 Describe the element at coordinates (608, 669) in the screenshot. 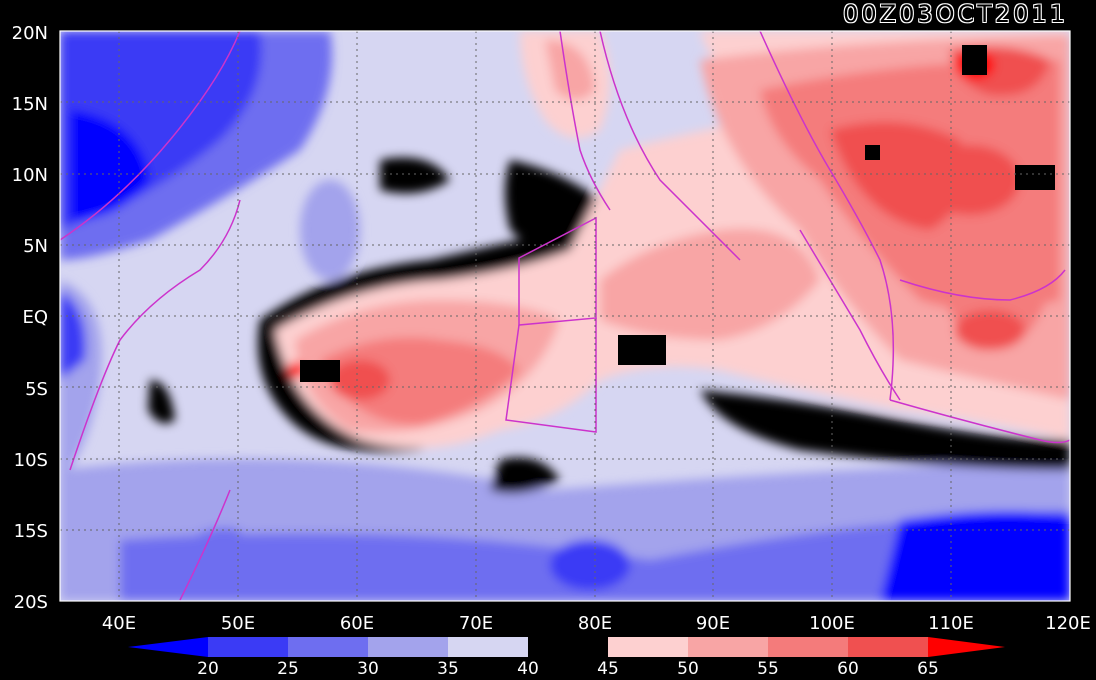

I see `colorbar-label: 45` at that location.